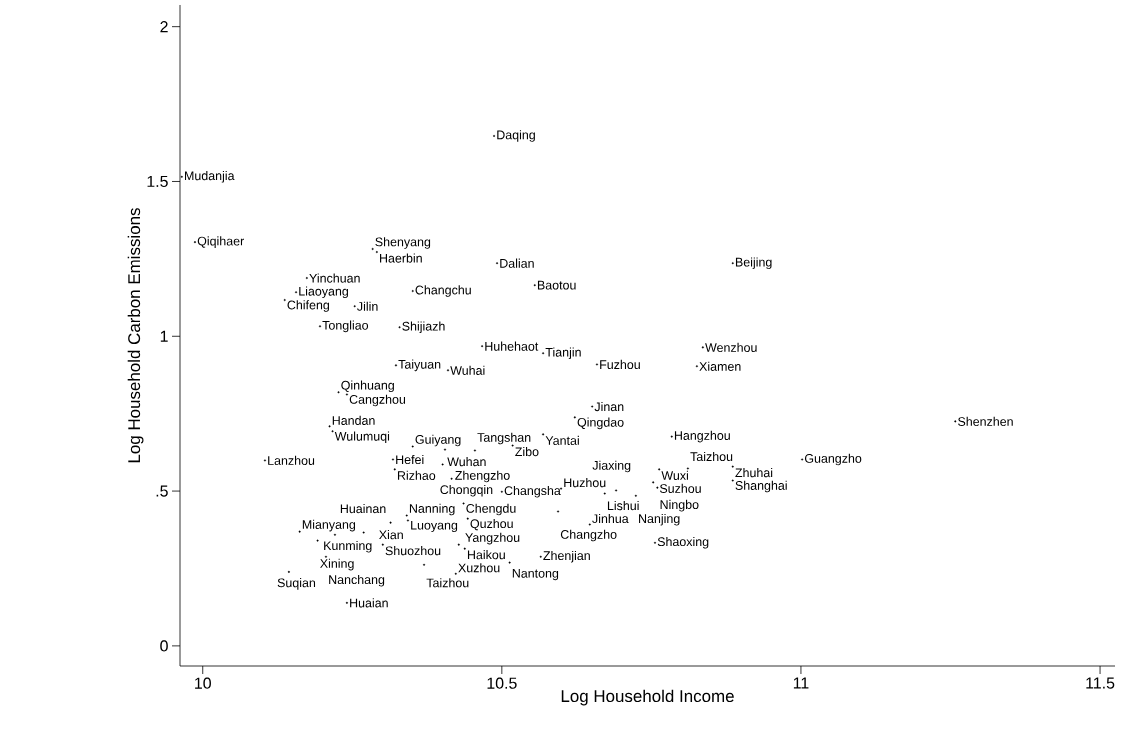 The height and width of the screenshot is (736, 1129). Describe the element at coordinates (600, 423) in the screenshot. I see `data-label: Qingdao` at that location.